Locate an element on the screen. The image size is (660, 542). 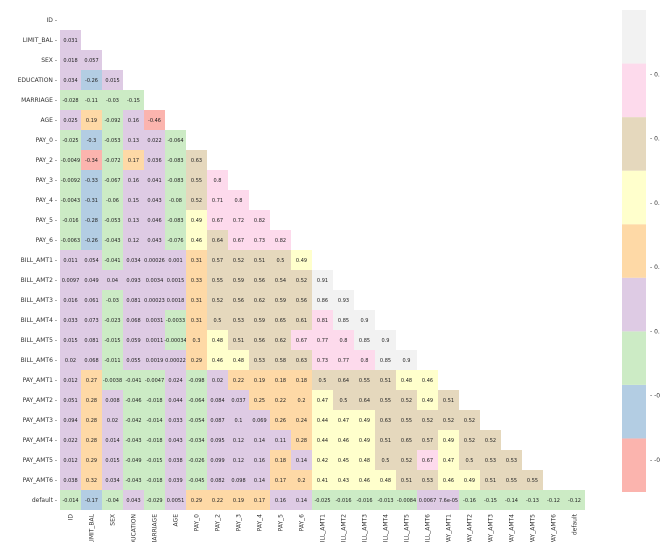
cell-value-label: 0.71 is located at coordinates (217, 201).